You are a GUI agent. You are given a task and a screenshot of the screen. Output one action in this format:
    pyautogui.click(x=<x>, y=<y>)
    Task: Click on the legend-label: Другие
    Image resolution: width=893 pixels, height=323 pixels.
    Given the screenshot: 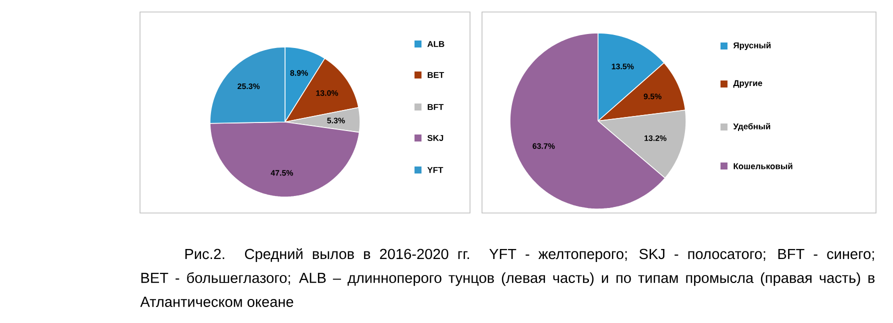 What is the action you would take?
    pyautogui.click(x=747, y=84)
    